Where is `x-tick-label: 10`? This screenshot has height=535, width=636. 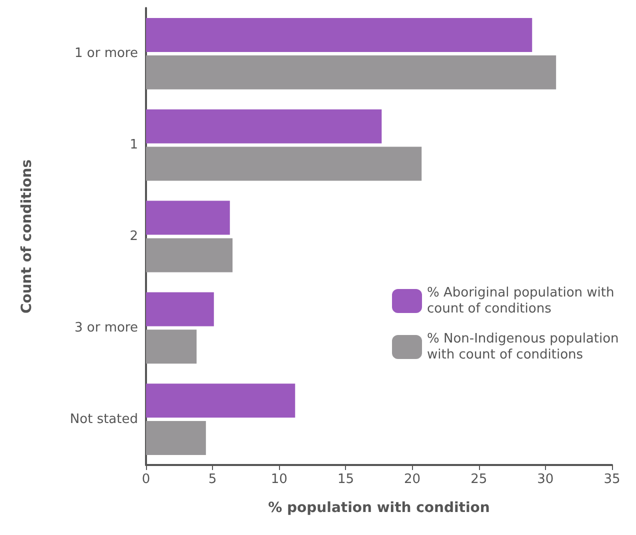
x-tick-label: 10 is located at coordinates (279, 479).